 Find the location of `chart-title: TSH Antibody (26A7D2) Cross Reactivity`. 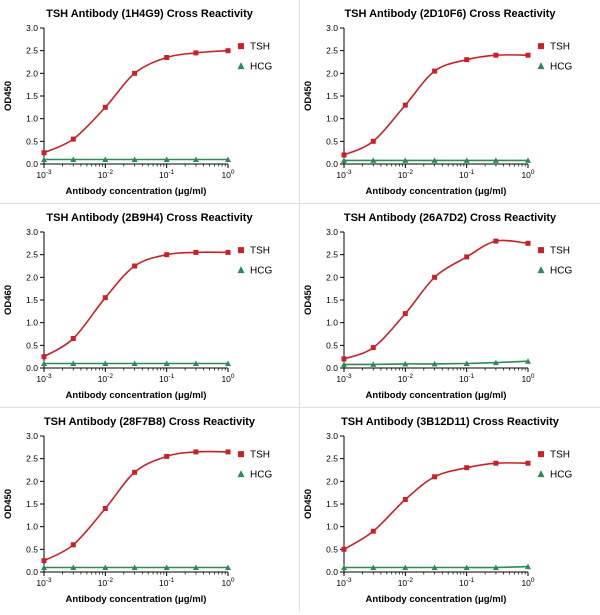

chart-title: TSH Antibody (26A7D2) Cross Reactivity is located at coordinates (450, 218).